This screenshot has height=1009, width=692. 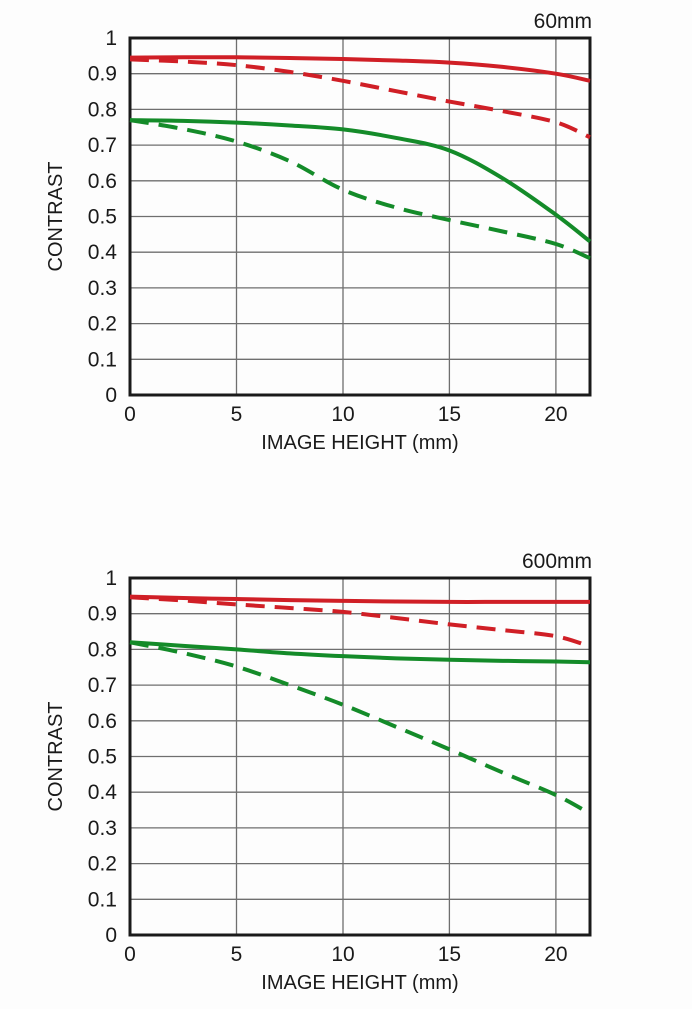 What do you see at coordinates (563, 21) in the screenshot?
I see `chart-title: 60mm` at bounding box center [563, 21].